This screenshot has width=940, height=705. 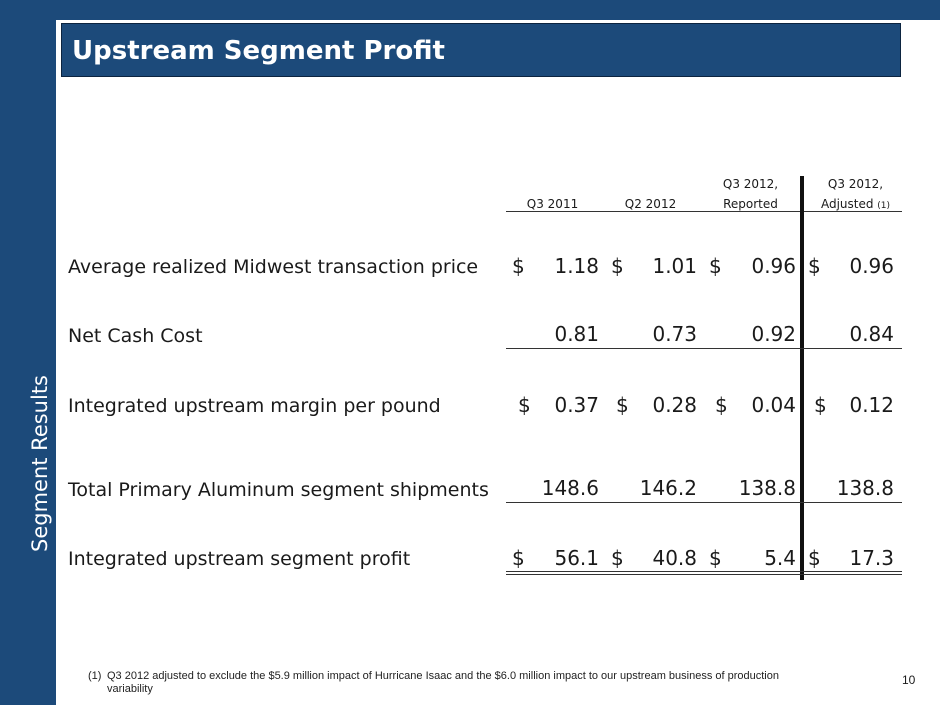 What do you see at coordinates (570, 488) in the screenshot?
I see `table-cell: 148.6` at bounding box center [570, 488].